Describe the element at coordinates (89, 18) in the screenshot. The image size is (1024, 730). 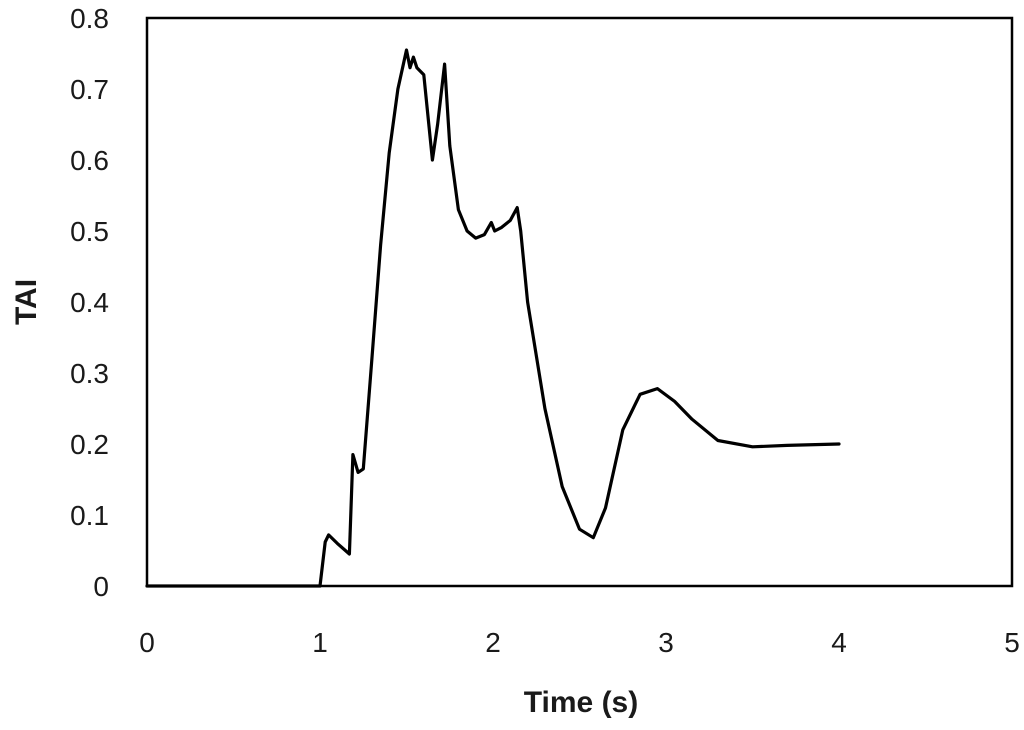
I see `y-tick-label: 0.8` at that location.